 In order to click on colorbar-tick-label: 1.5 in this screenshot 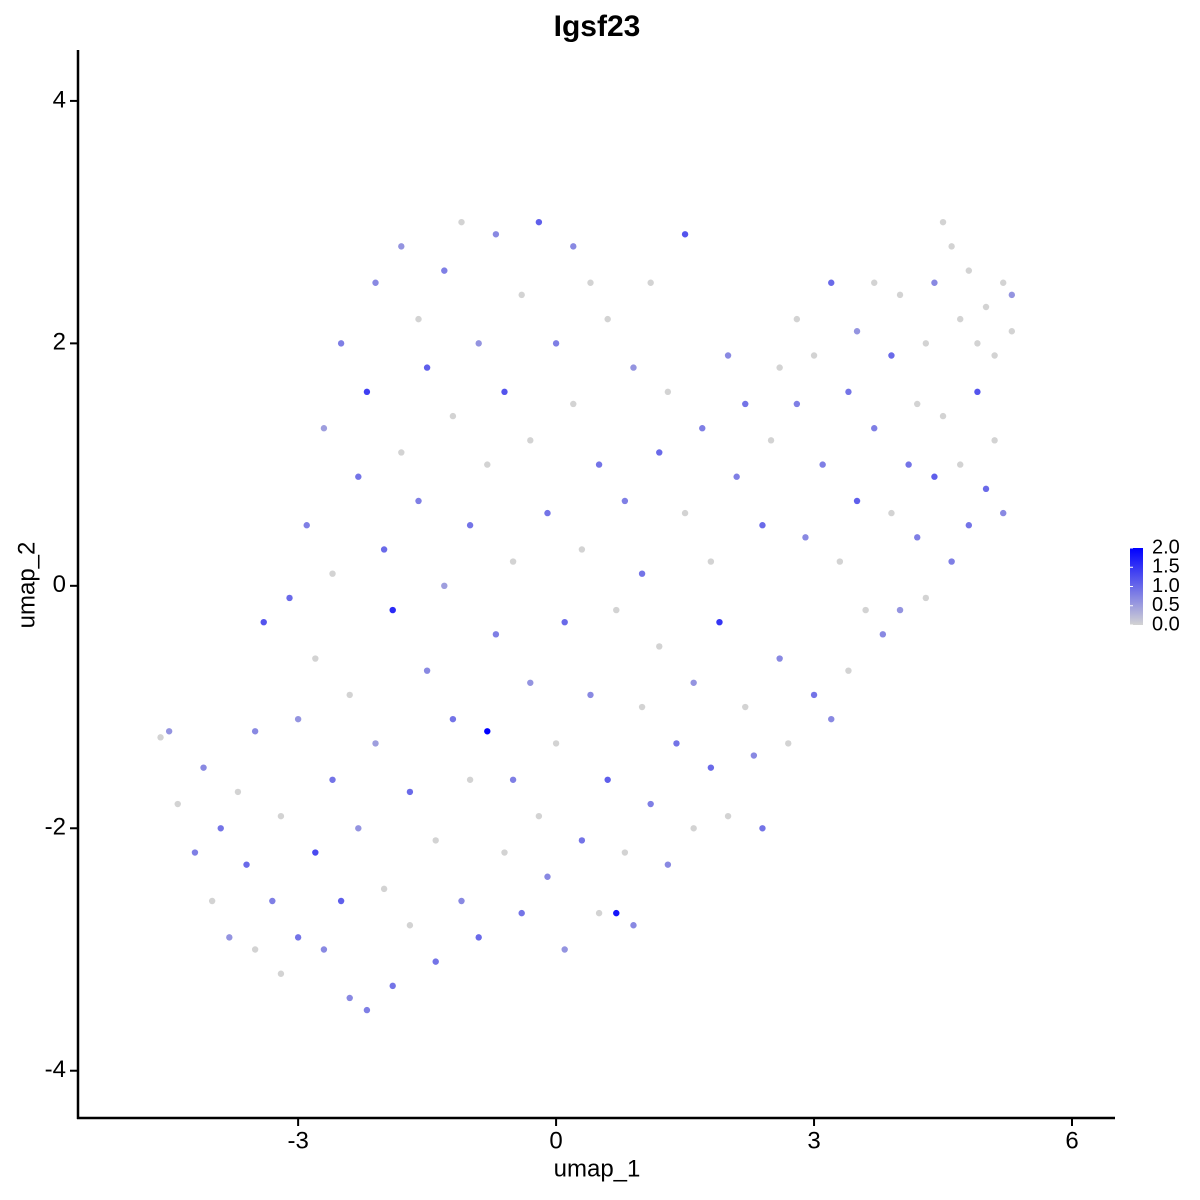, I will do `click(1166, 567)`.